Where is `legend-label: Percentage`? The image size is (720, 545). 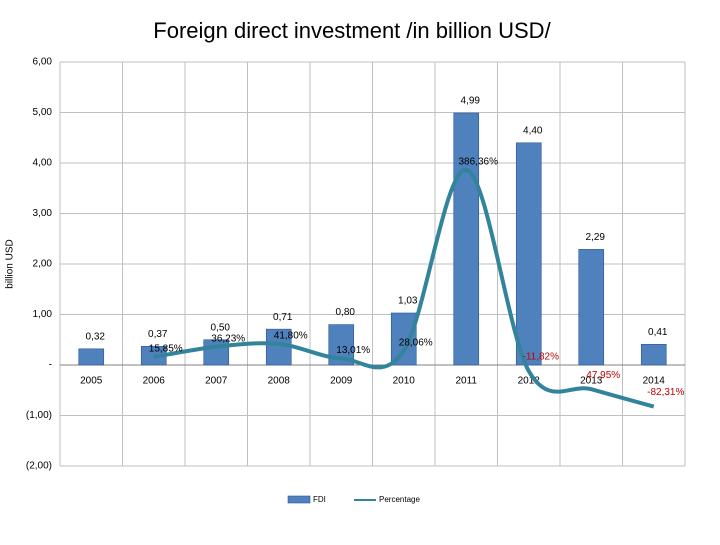 legend-label: Percentage is located at coordinates (399, 499).